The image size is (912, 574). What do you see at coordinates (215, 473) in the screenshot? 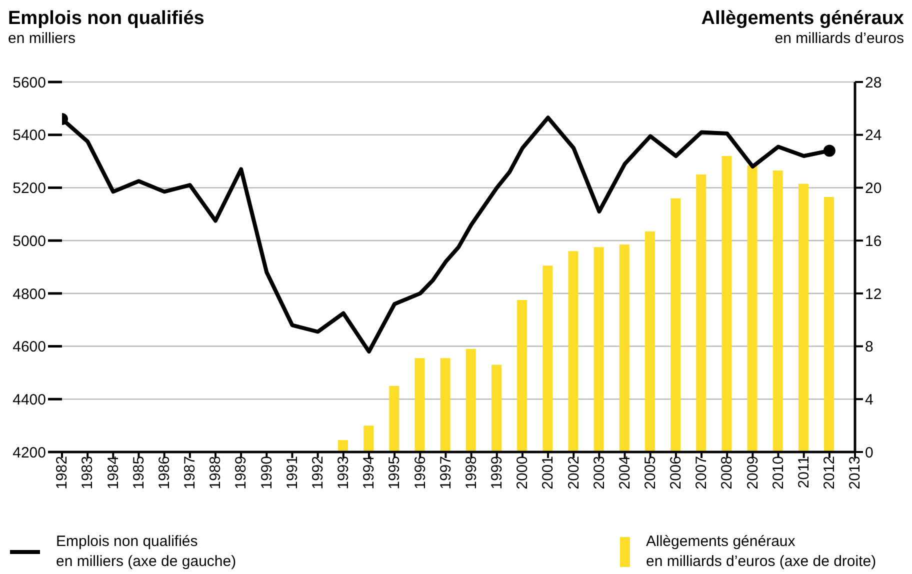
I see `x-tick-label: 1988` at bounding box center [215, 473].